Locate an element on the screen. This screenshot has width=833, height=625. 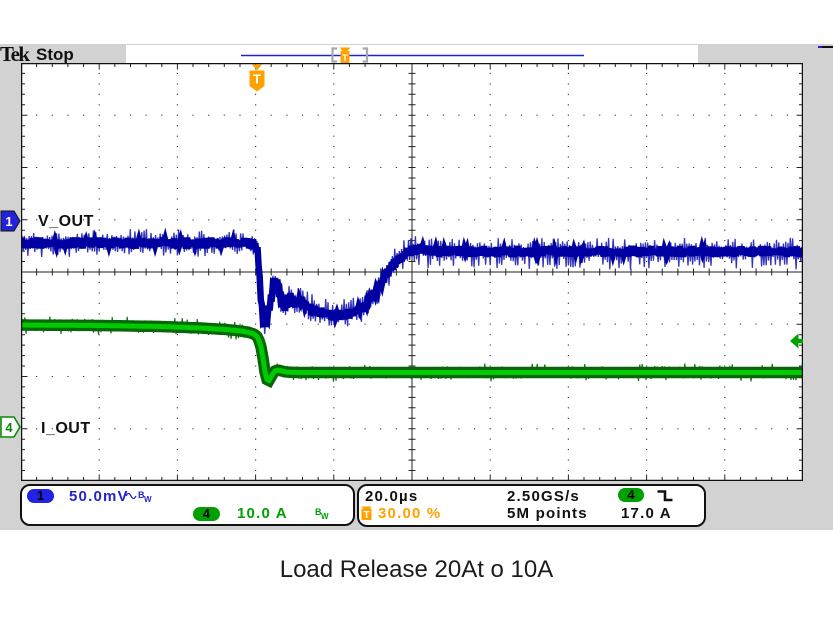
svg-text: 1 is located at coordinates (8, 221).